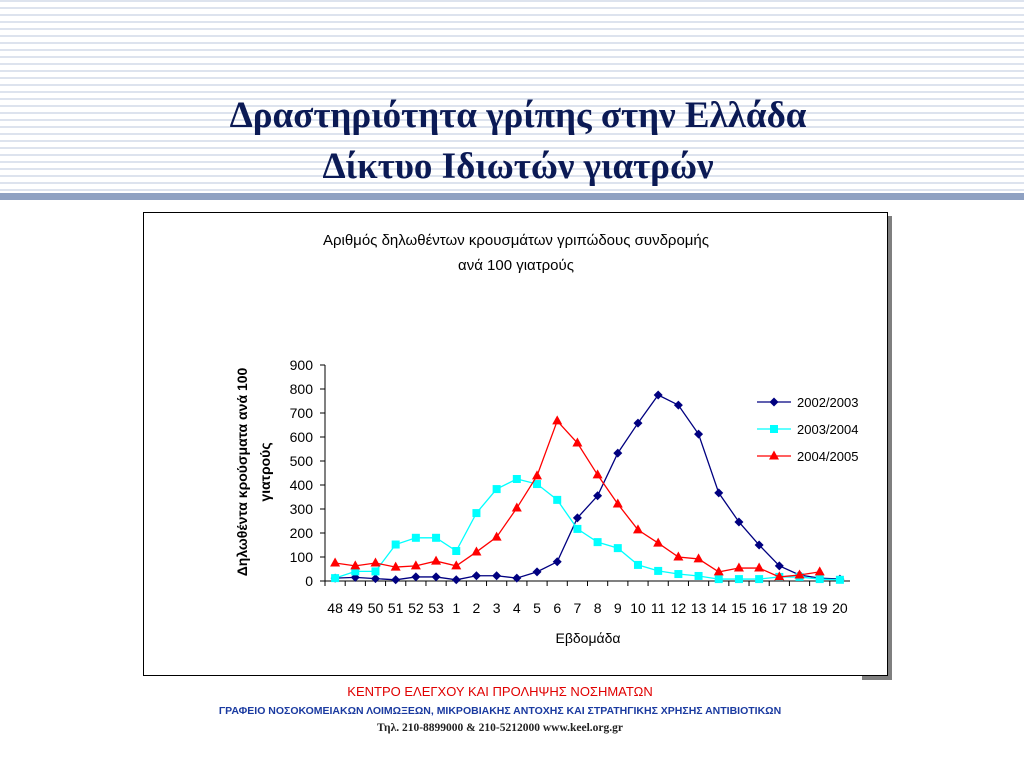  What do you see at coordinates (759, 608) in the screenshot?
I see `x-tick-label: 16` at bounding box center [759, 608].